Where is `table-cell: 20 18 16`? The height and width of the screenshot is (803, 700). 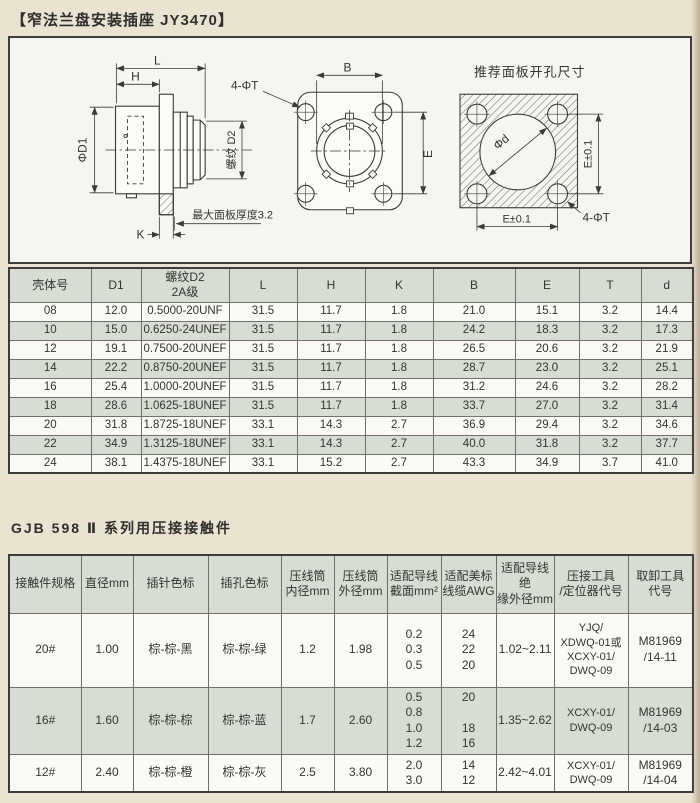 table-cell: 20 18 16 is located at coordinates (468, 720).